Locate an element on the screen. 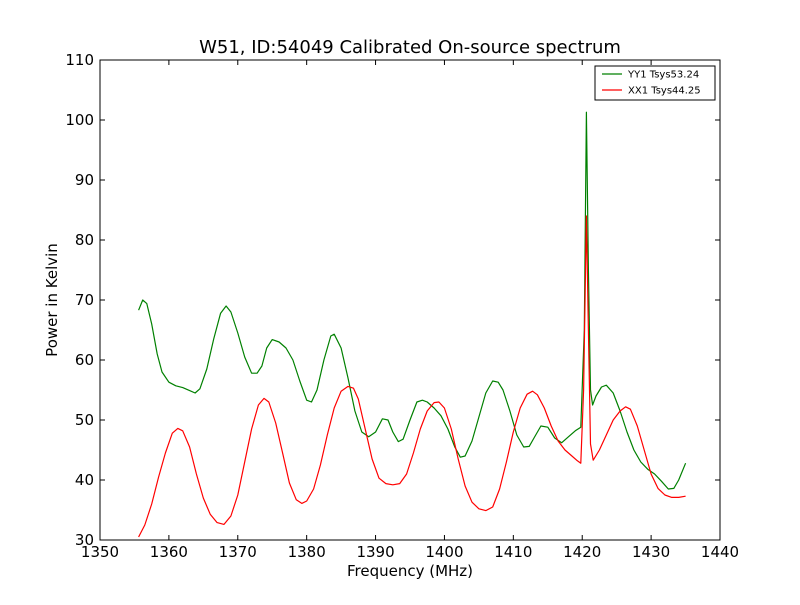  x-tick-label: 1370 is located at coordinates (238, 552).